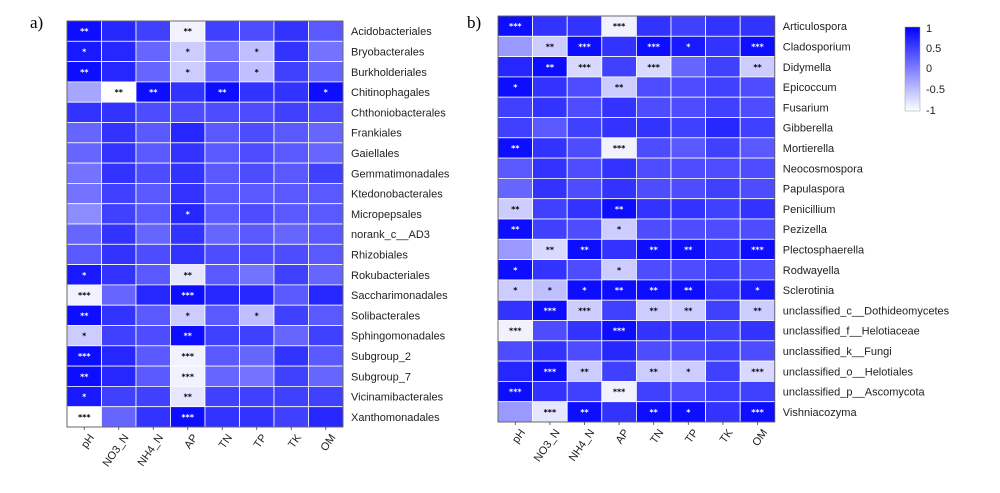 This screenshot has width=1000, height=493. Describe the element at coordinates (381, 357) in the screenshot. I see `row-label: Subgroup_2` at that location.